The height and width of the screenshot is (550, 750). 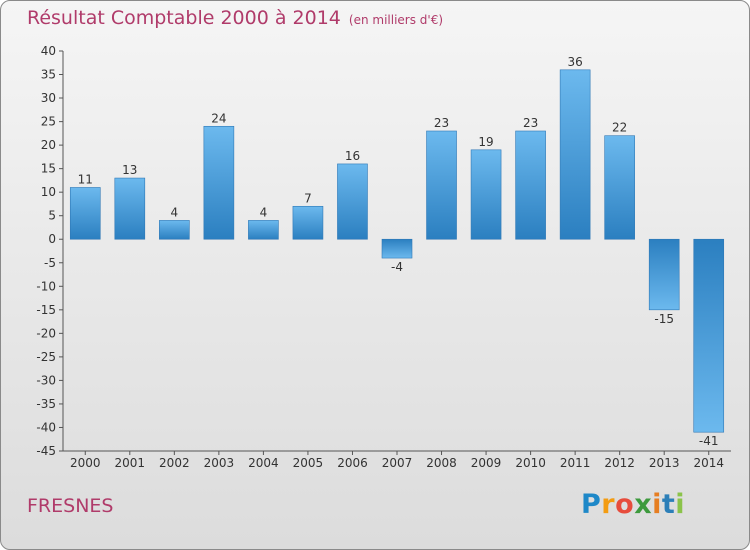 What do you see at coordinates (46, 451) in the screenshot?
I see `y-tick-label: -45` at bounding box center [46, 451].